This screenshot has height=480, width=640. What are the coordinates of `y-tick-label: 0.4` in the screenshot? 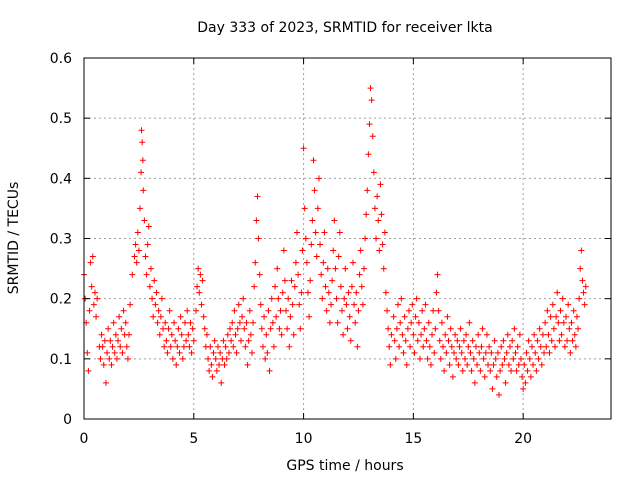 It's located at (61, 179).